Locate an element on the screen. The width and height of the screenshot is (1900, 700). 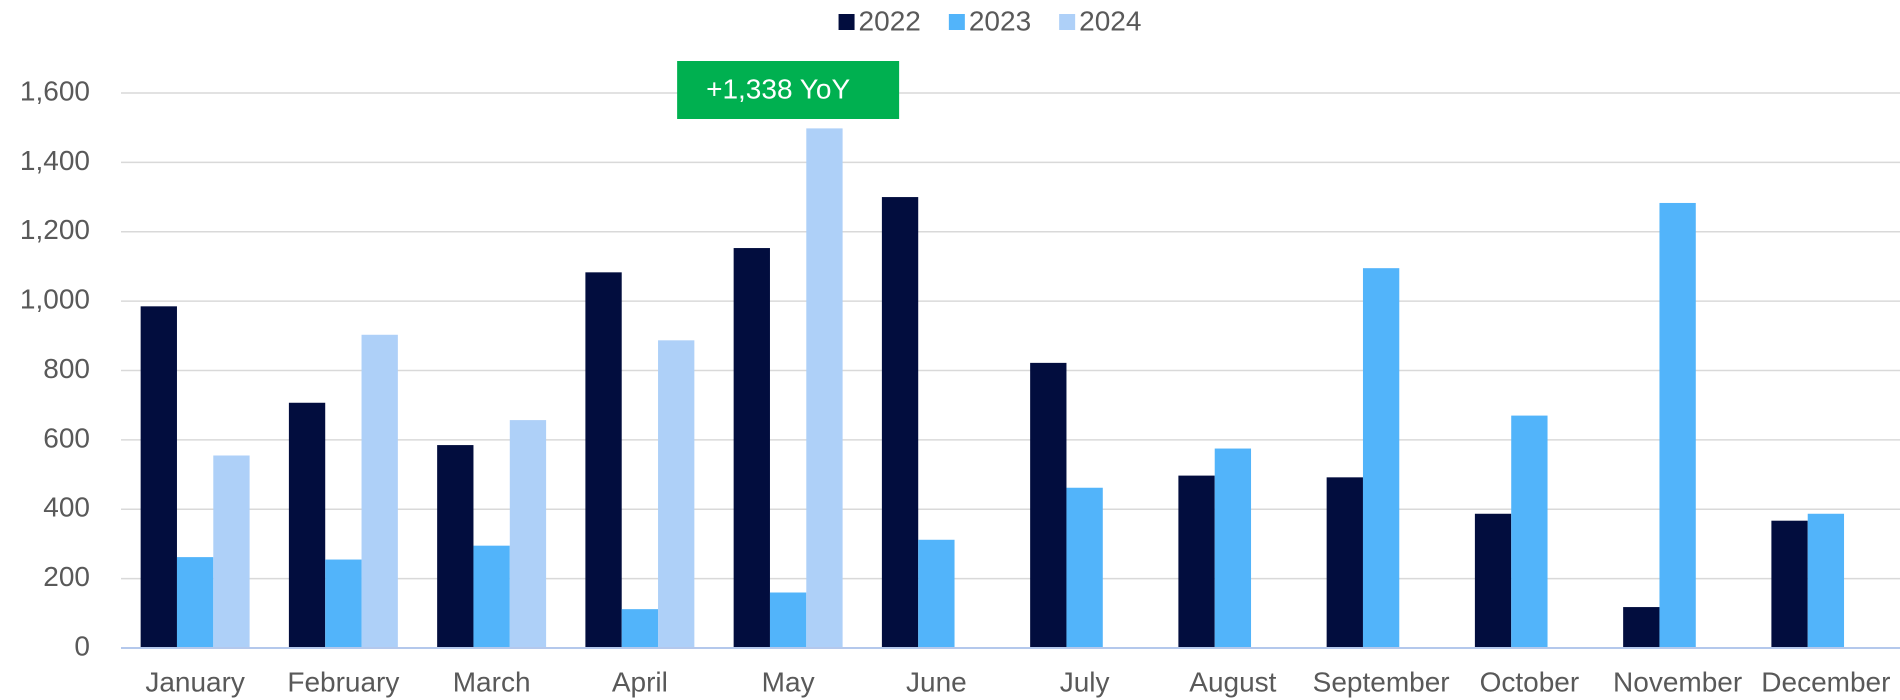
x-tick-label: December is located at coordinates (1825, 681).